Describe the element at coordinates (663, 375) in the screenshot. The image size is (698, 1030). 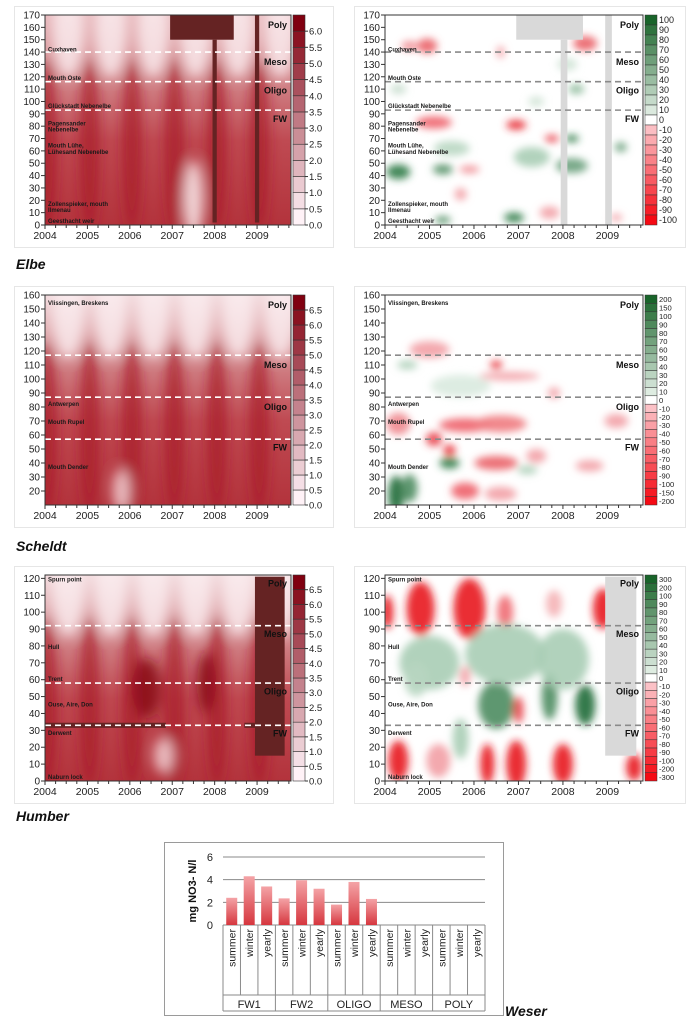
I see `colorbar-tick-label: 30` at that location.